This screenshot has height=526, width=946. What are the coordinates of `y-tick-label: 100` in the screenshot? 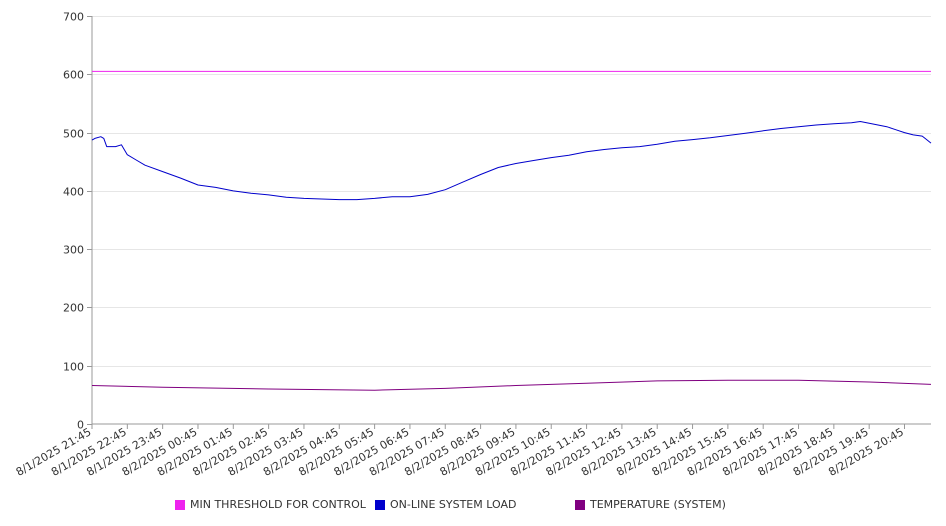 It's located at (73, 367).